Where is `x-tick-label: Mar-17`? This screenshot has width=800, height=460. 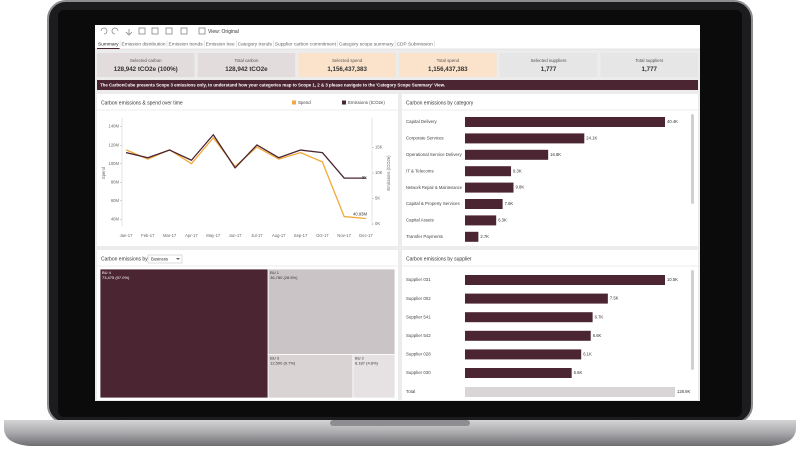
x-tick-label: Mar-17 is located at coordinates (170, 235).